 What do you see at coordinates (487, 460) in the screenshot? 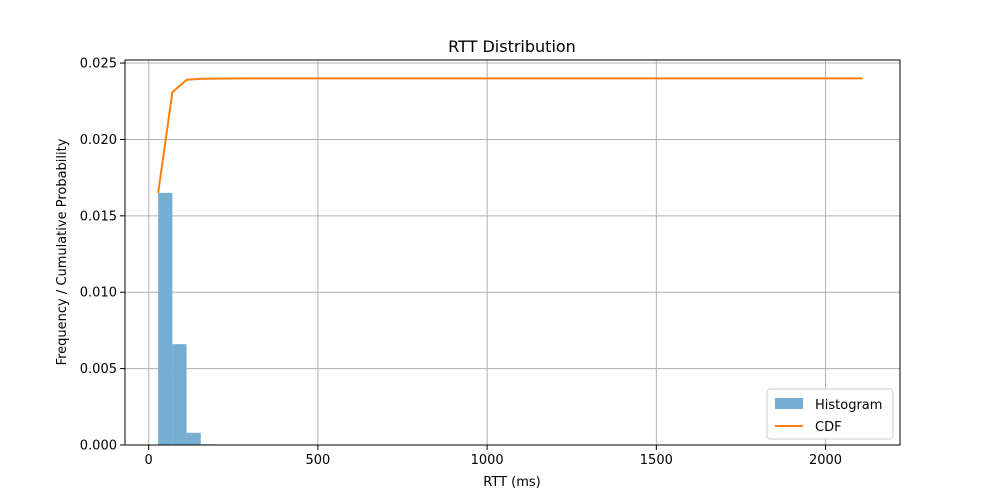
I see `x-tick-label: 1000` at bounding box center [487, 460].